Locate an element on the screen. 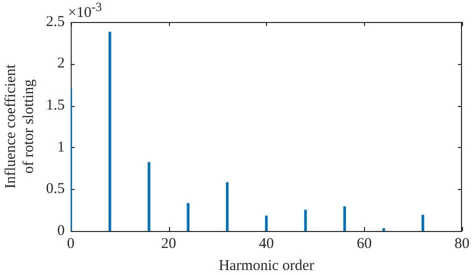 Image resolution: width=474 pixels, height=275 pixels. y-tick-label: 2 is located at coordinates (61, 64).